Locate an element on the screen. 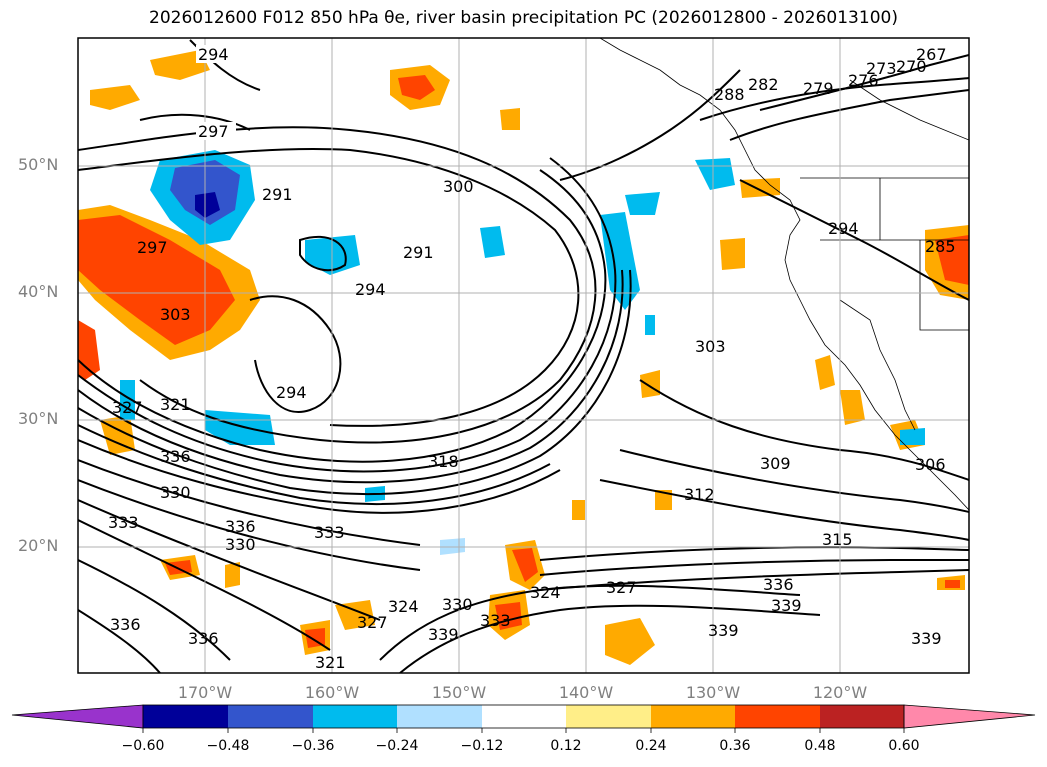 The width and height of the screenshot is (1047, 767). contour-label: 300 is located at coordinates (458, 186).